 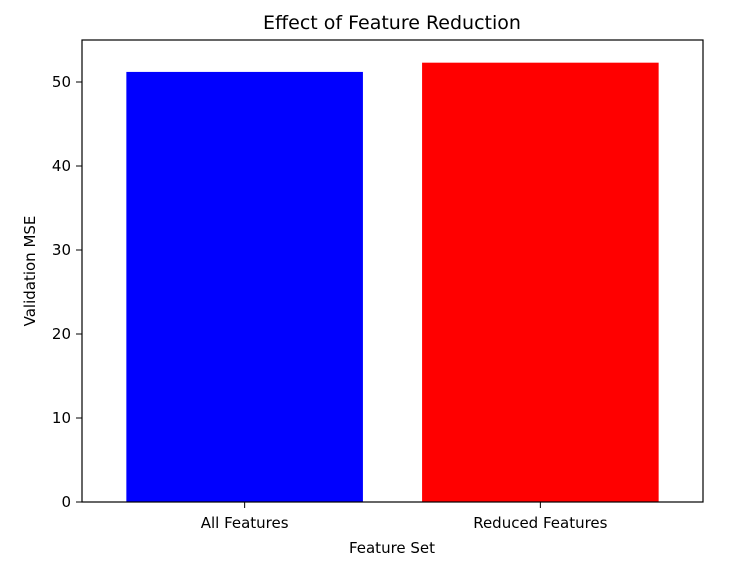 What do you see at coordinates (61, 250) in the screenshot?
I see `y-tick-label: 30` at bounding box center [61, 250].